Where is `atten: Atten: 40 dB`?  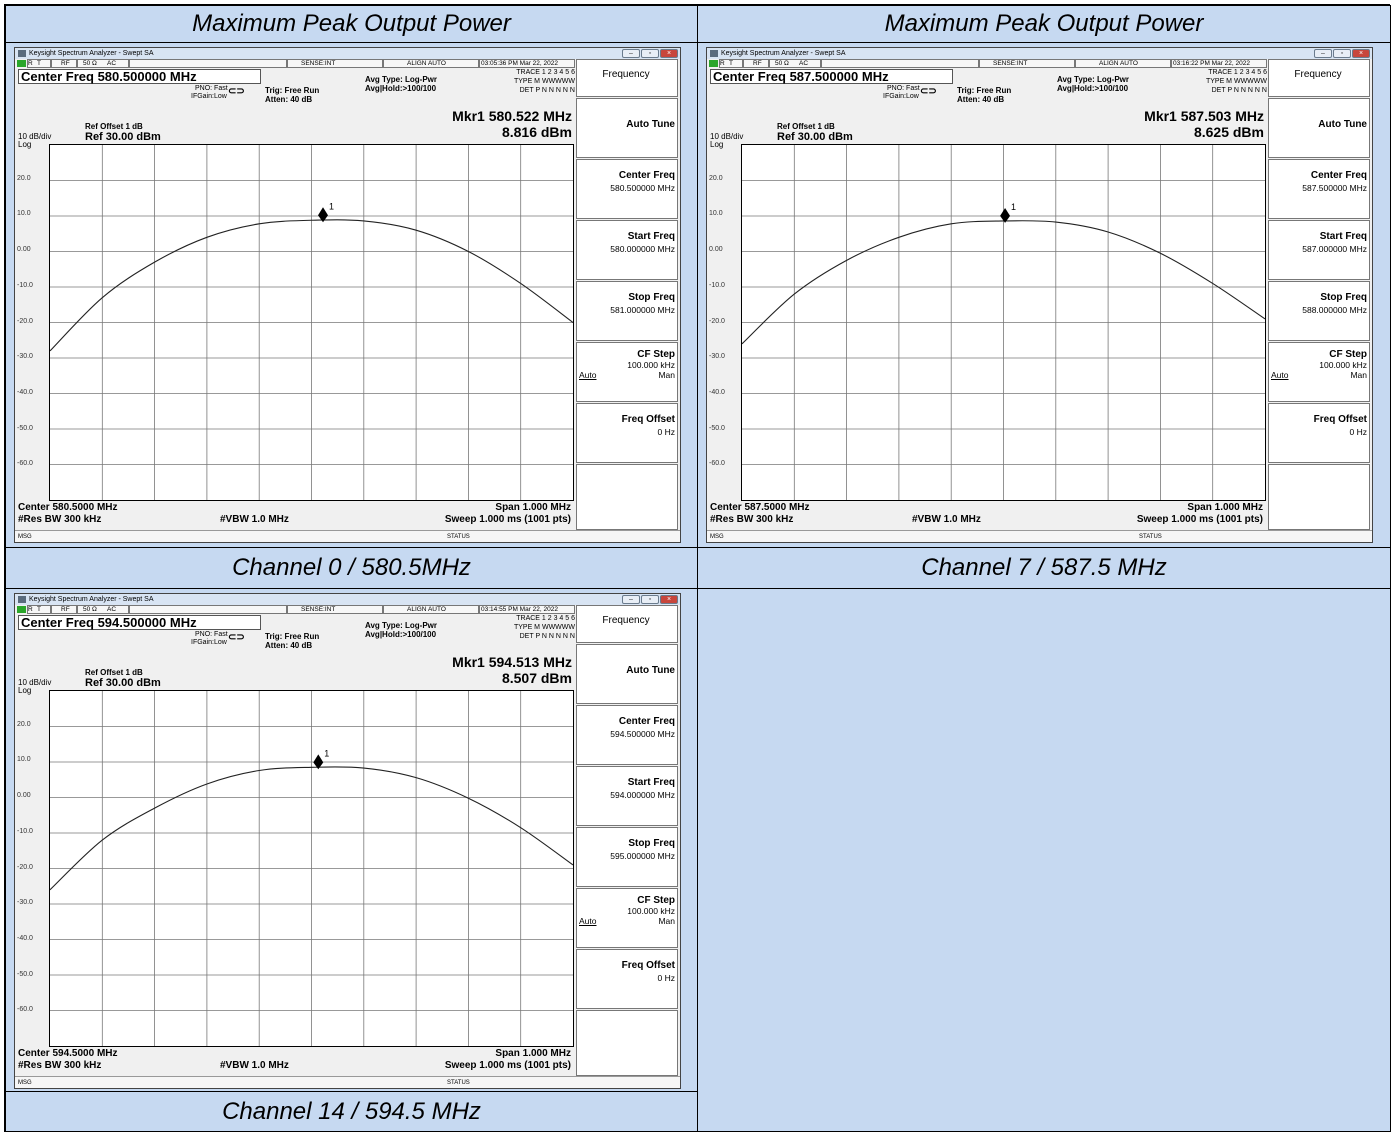
atten: Atten: 40 dB is located at coordinates (981, 99).